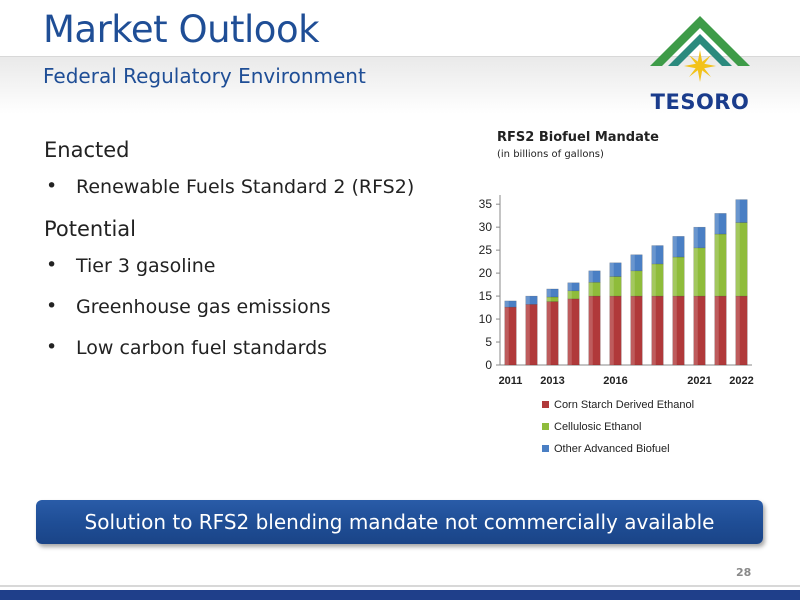  I want to click on potential-heading: Potential, so click(90, 229).